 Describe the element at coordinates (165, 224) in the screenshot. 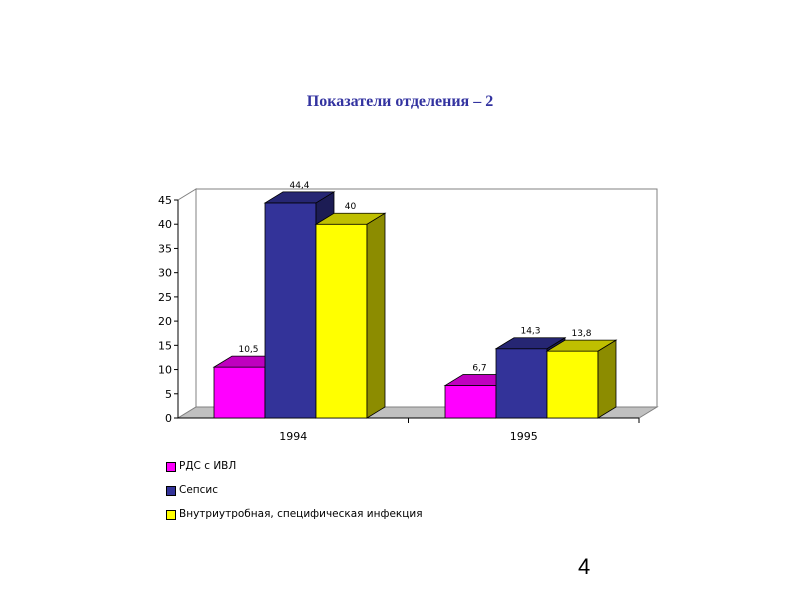

I see `y-tick-label: 40` at that location.